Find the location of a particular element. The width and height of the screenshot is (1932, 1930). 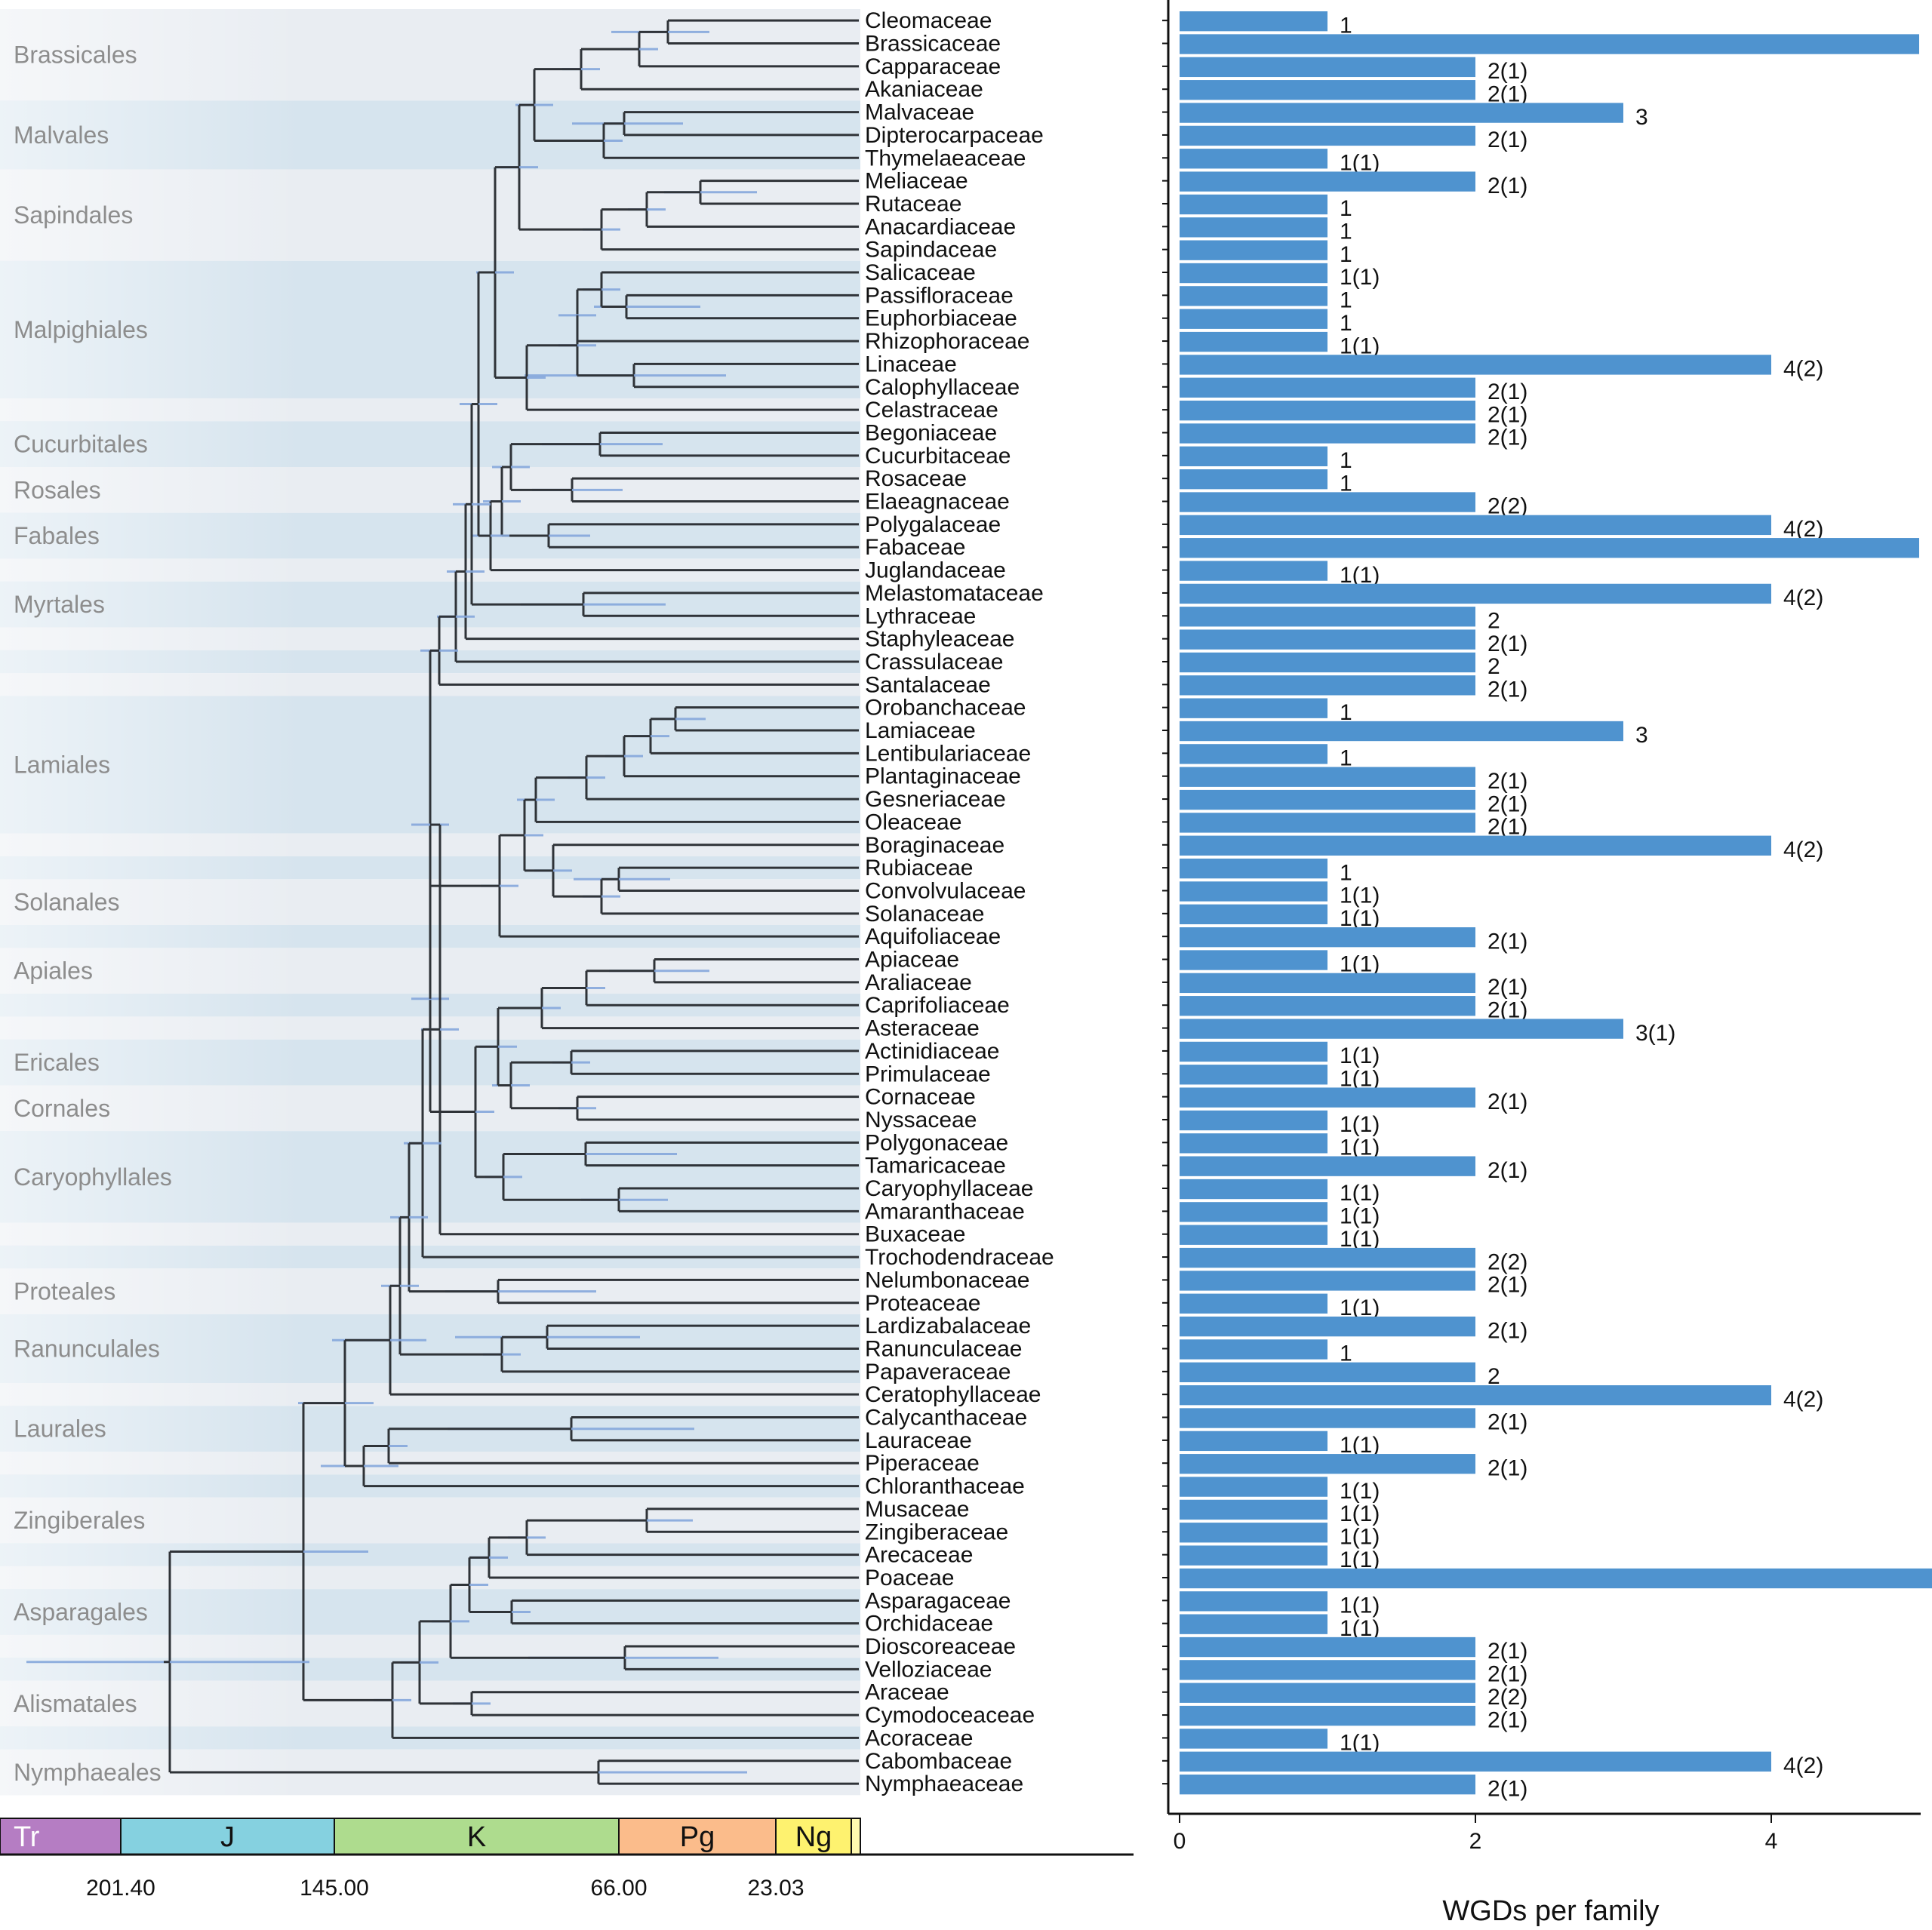

period-label: Tr is located at coordinates (27, 1837).